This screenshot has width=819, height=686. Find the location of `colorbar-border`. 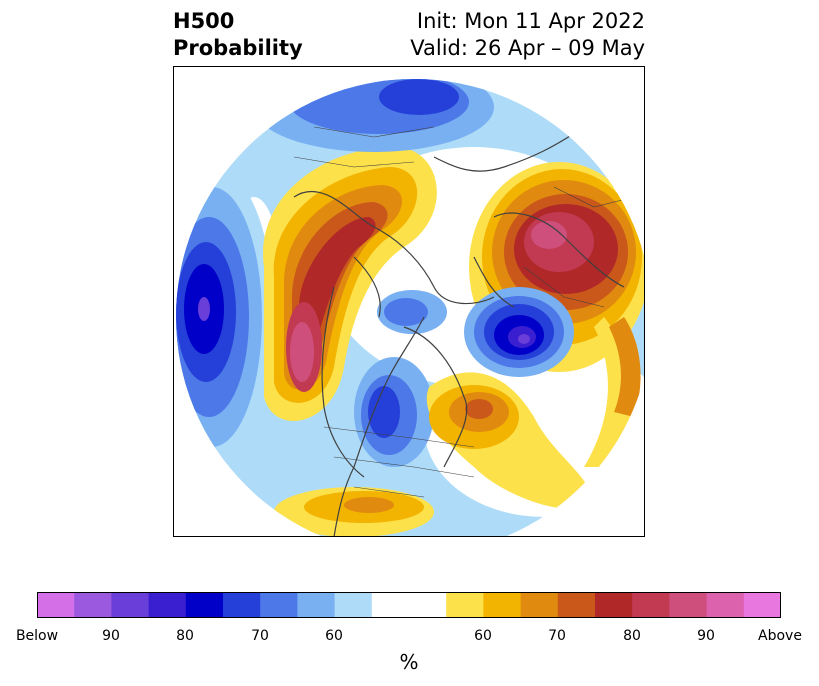

colorbar-border is located at coordinates (409, 605).